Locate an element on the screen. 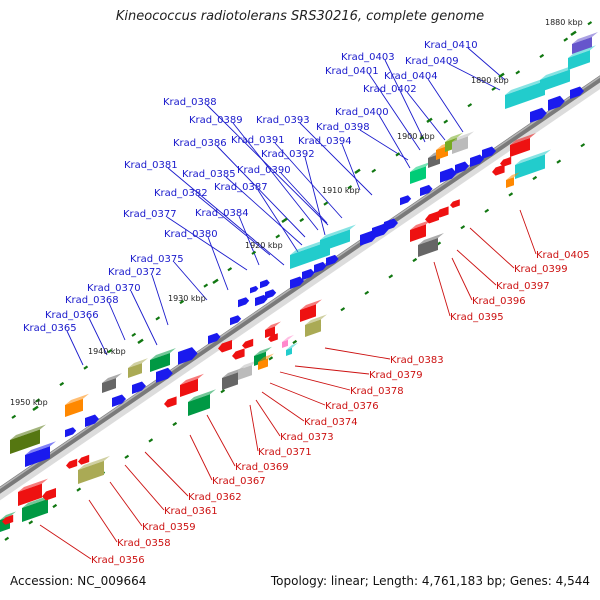 The height and width of the screenshot is (600, 600). gene-label: Krad_0371 is located at coordinates (285, 452).